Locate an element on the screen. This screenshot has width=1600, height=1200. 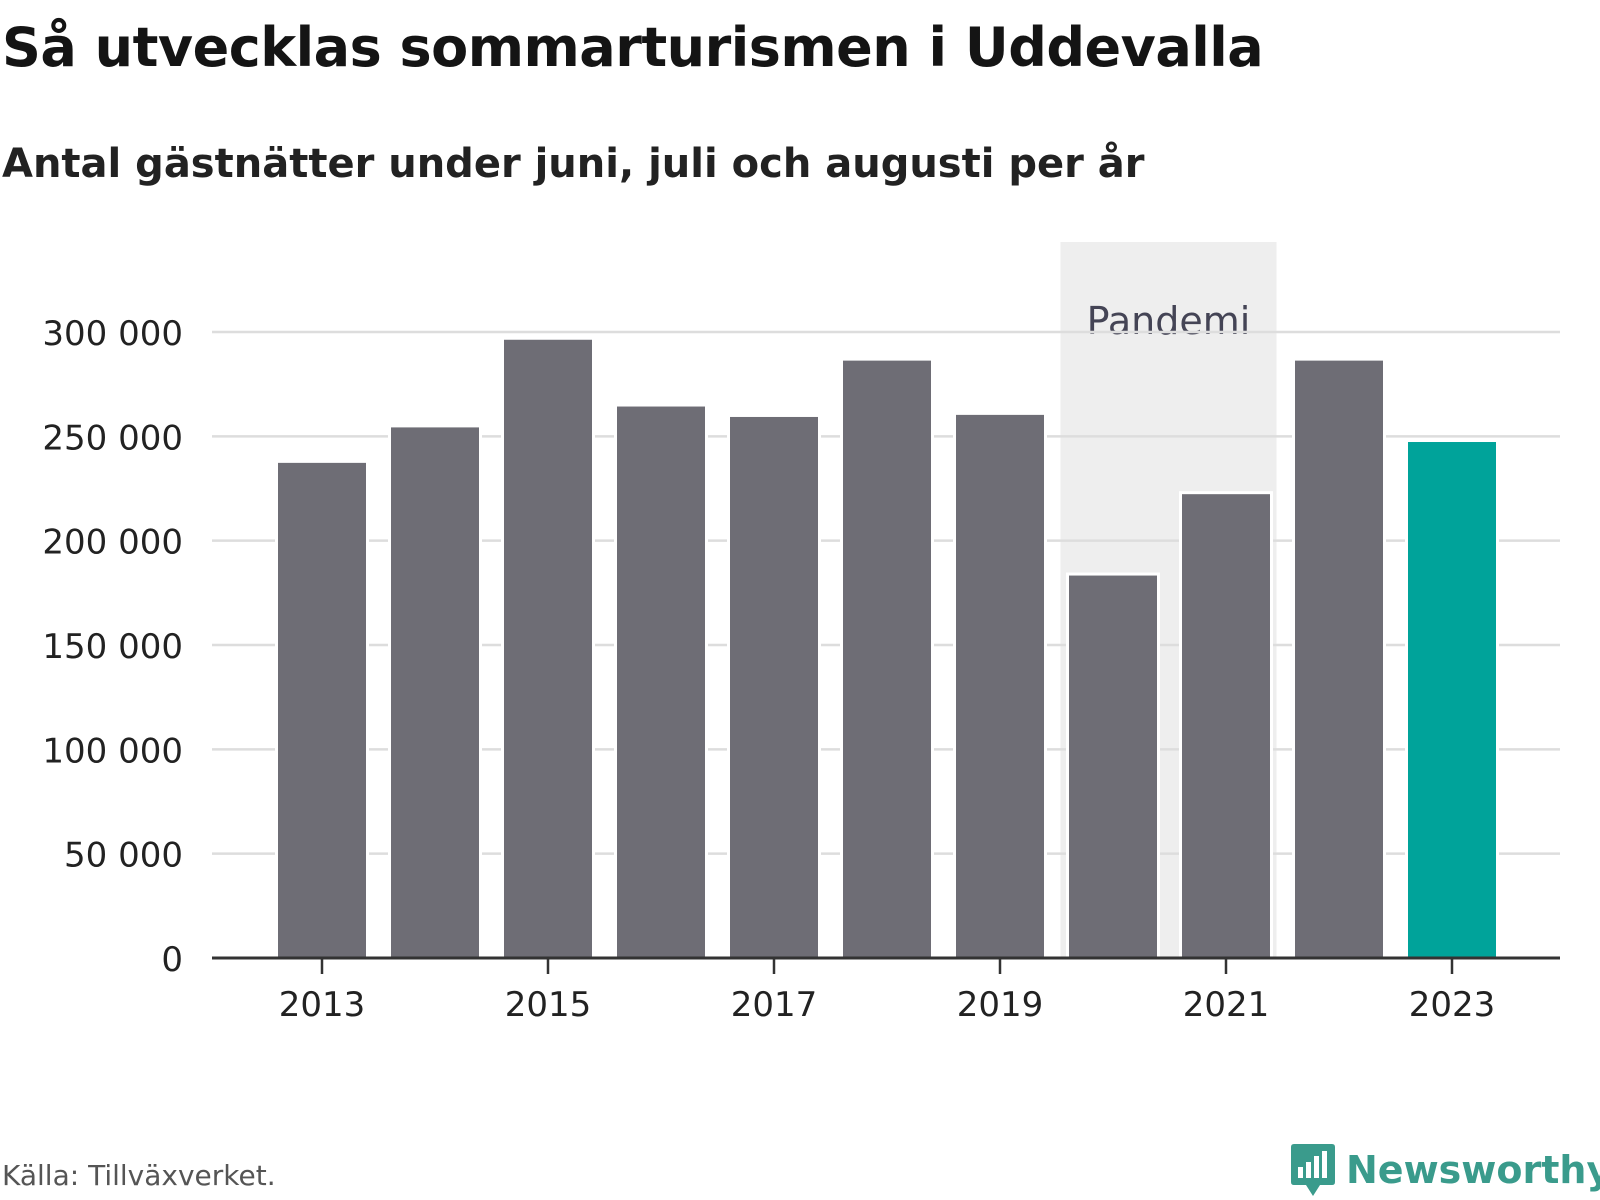
x-tick-label: 2021 is located at coordinates (1226, 1005).